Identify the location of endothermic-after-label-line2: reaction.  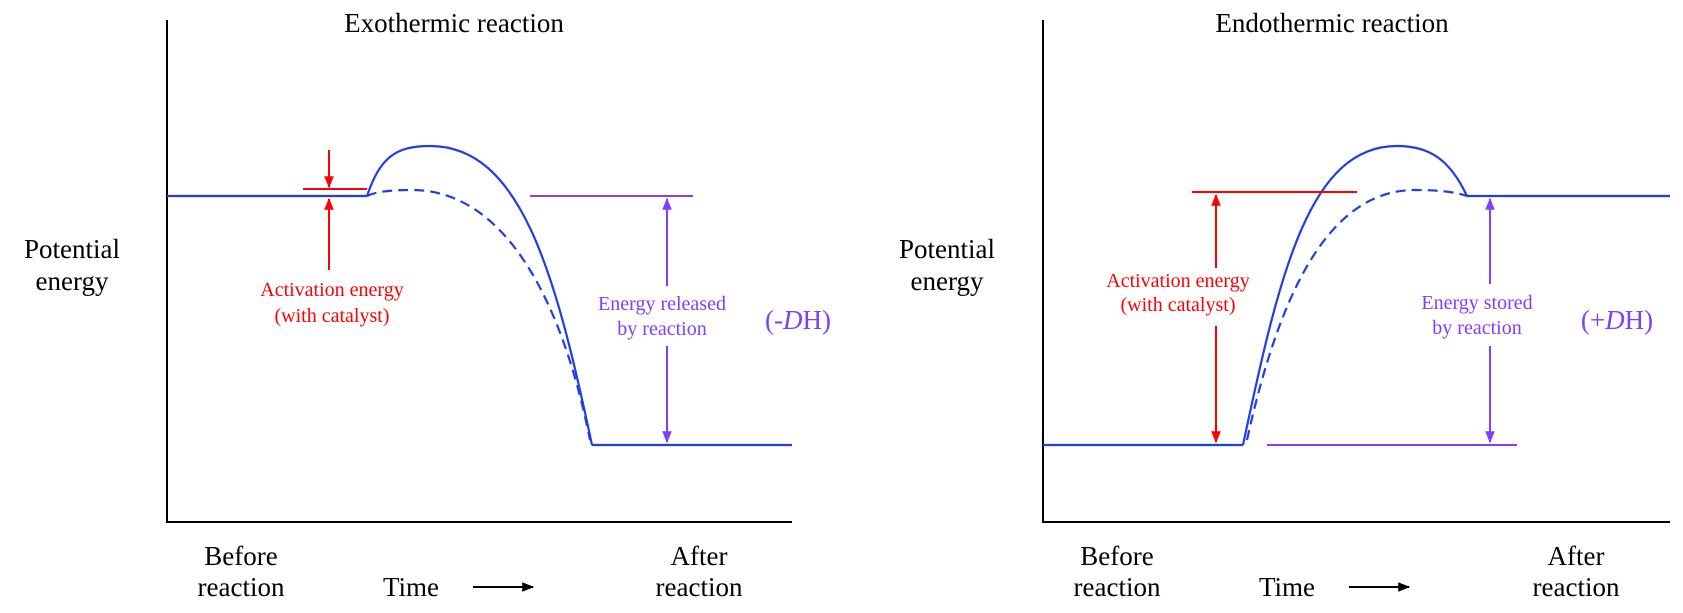
(1576, 587).